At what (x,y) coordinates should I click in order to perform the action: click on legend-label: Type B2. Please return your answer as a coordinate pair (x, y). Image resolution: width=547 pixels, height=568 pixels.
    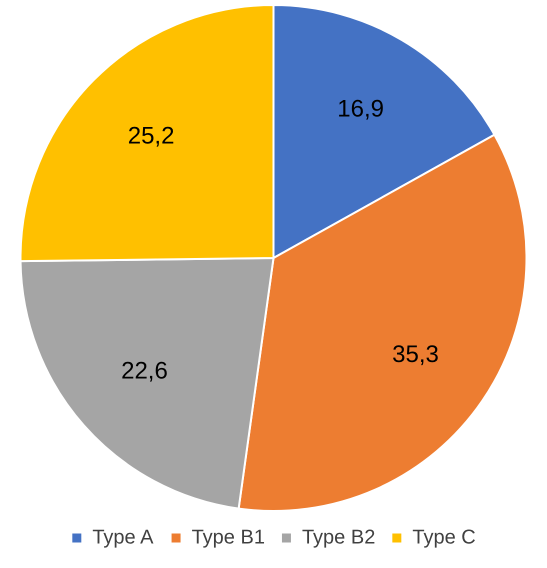
    Looking at the image, I should click on (339, 537).